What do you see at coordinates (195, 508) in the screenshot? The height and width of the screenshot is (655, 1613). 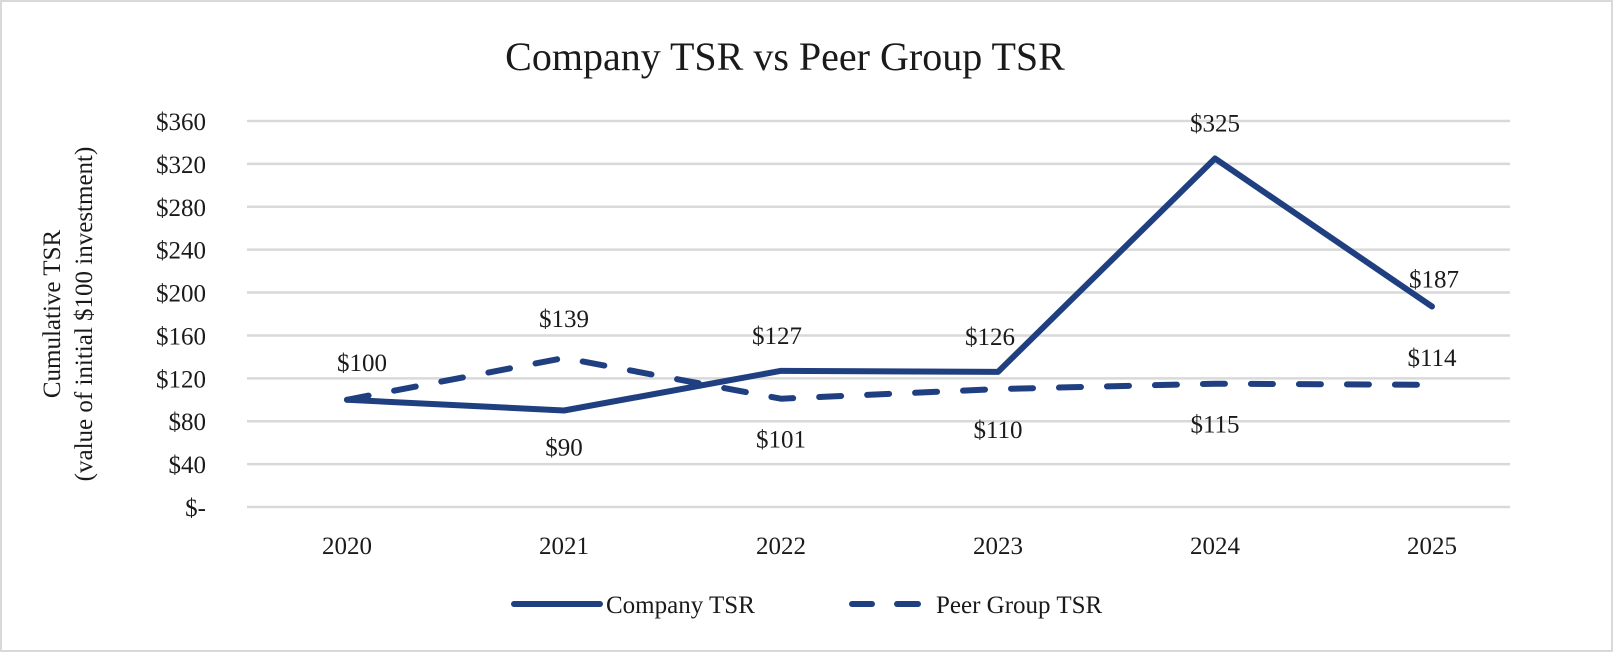 I see `y-tick-label: $-` at bounding box center [195, 508].